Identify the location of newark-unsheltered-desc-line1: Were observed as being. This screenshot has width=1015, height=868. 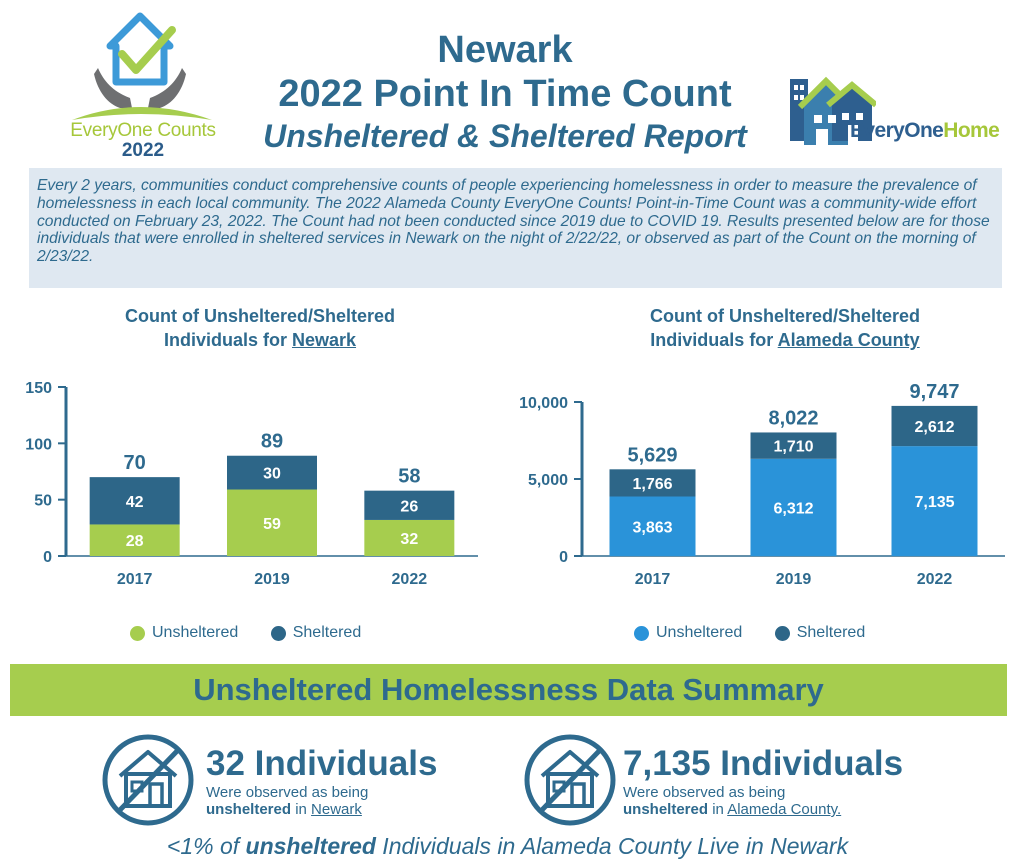
(287, 792).